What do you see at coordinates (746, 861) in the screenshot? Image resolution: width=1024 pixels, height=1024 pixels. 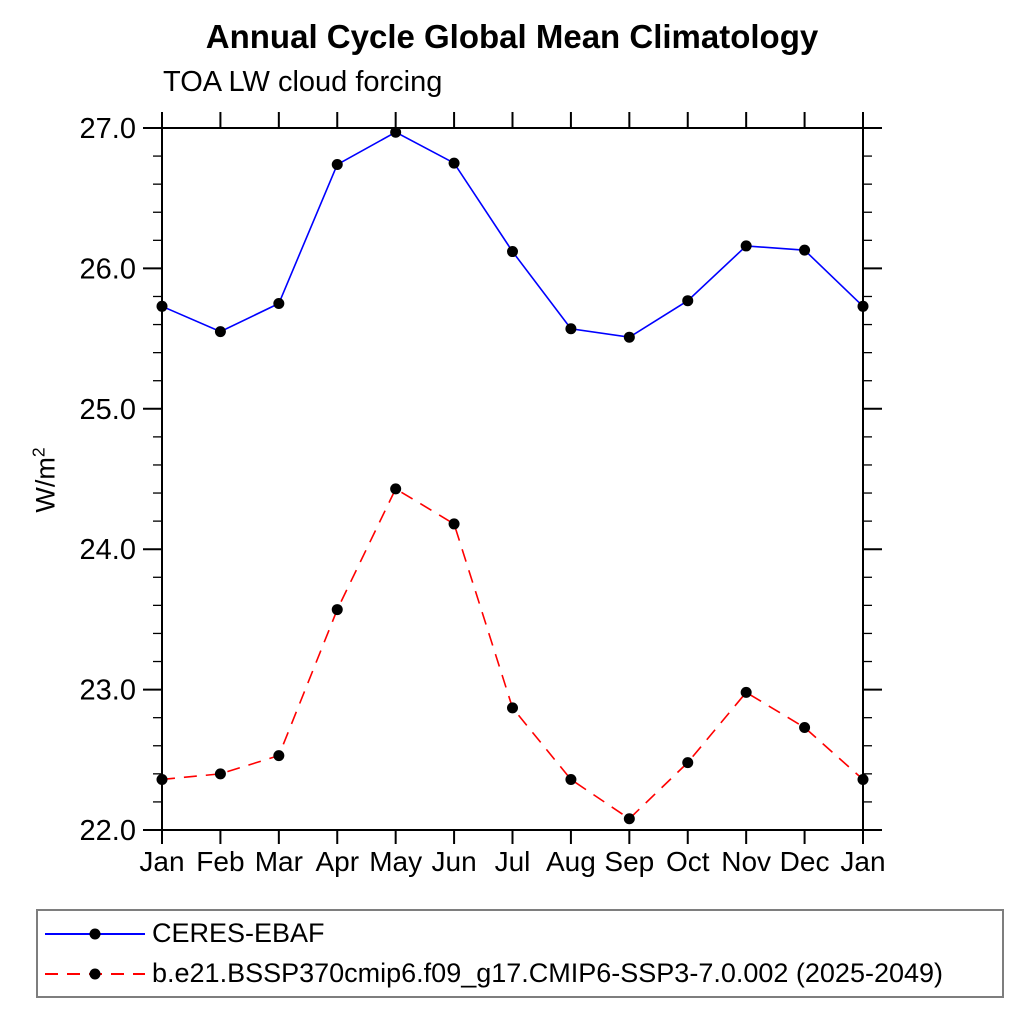 I see `x-tick-label: Nov` at bounding box center [746, 861].